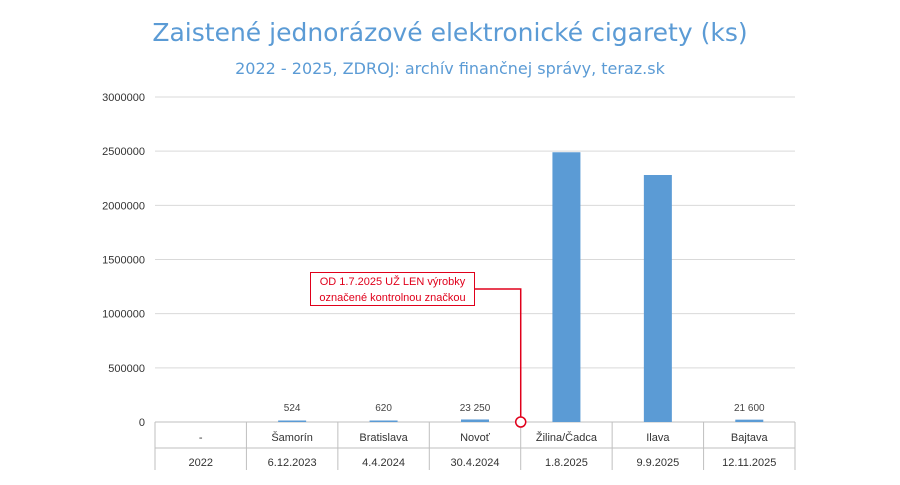 The height and width of the screenshot is (485, 900). I want to click on data-label: 23 250, so click(475, 408).